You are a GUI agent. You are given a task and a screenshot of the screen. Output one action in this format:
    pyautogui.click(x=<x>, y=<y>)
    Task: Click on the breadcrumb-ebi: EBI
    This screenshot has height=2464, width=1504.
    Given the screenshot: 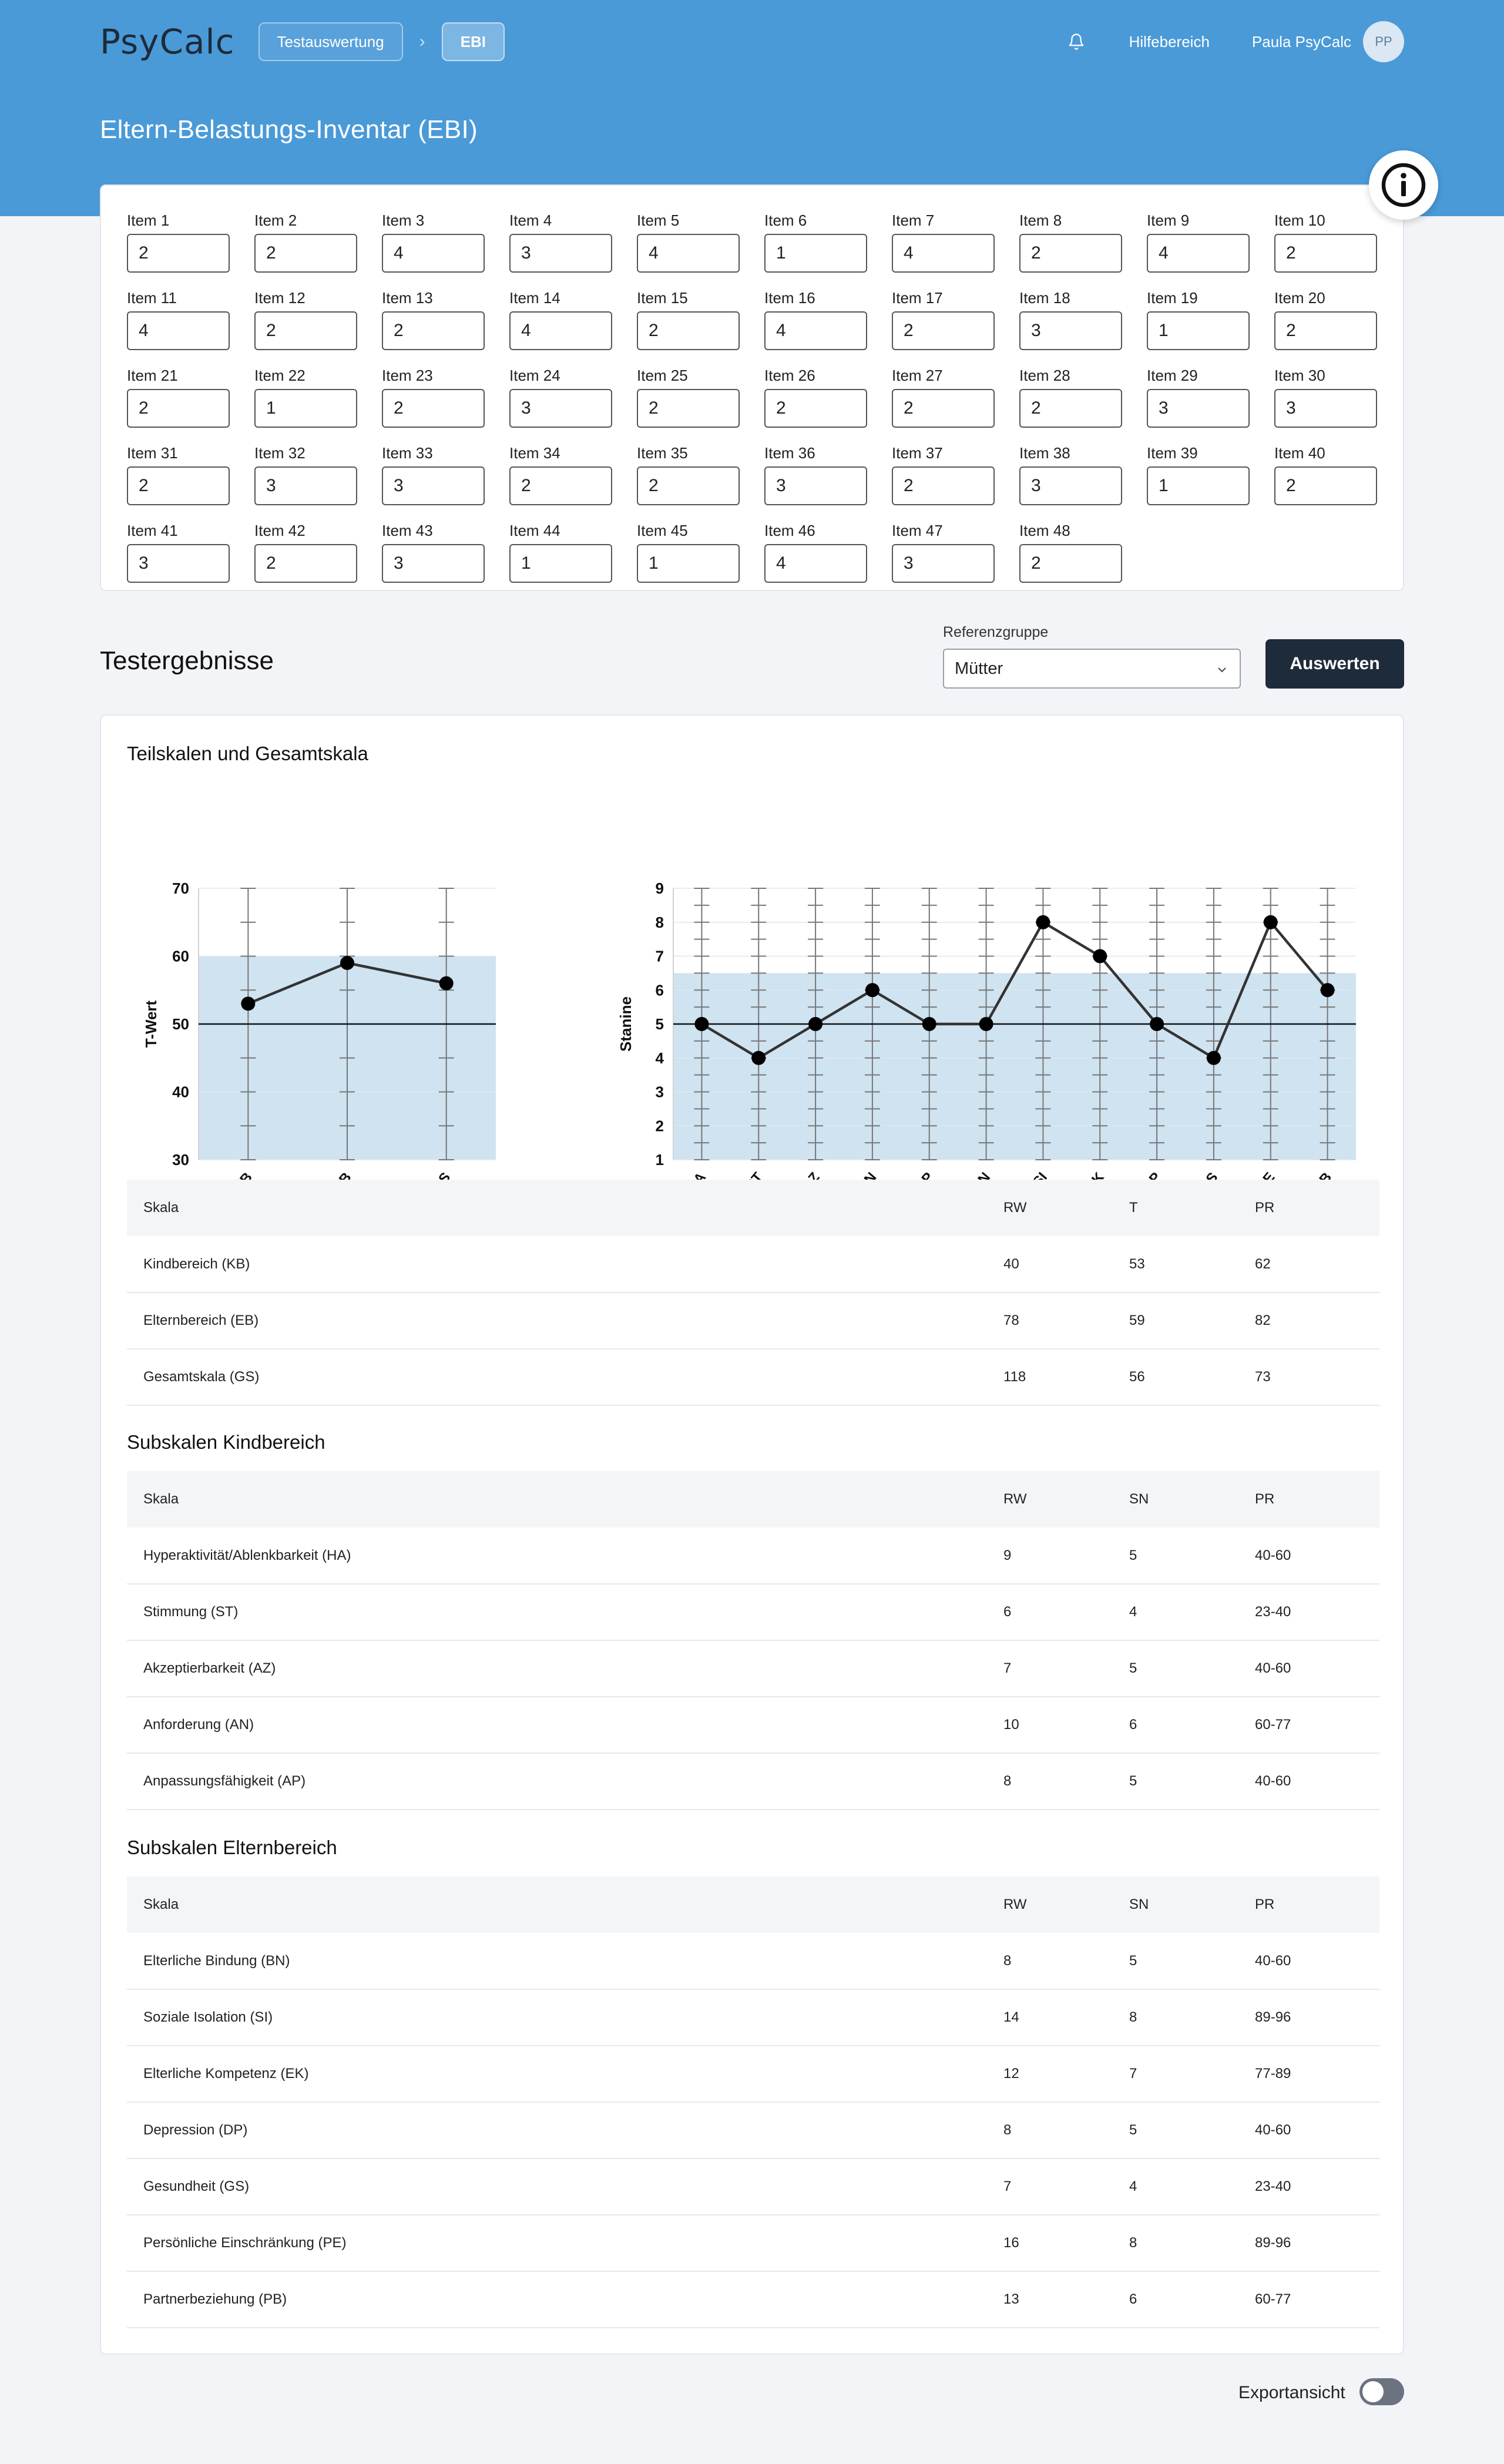 What is the action you would take?
    pyautogui.click(x=473, y=41)
    